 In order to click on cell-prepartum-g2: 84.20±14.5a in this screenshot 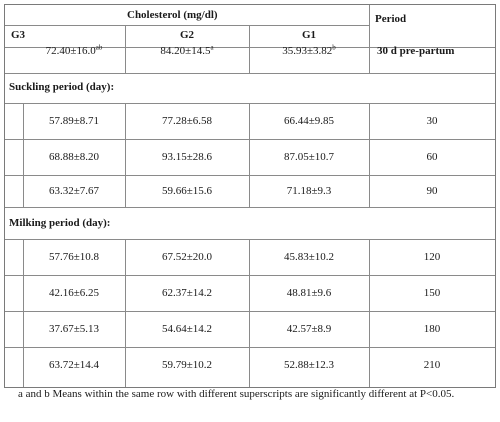, I will do `click(187, 50)`.